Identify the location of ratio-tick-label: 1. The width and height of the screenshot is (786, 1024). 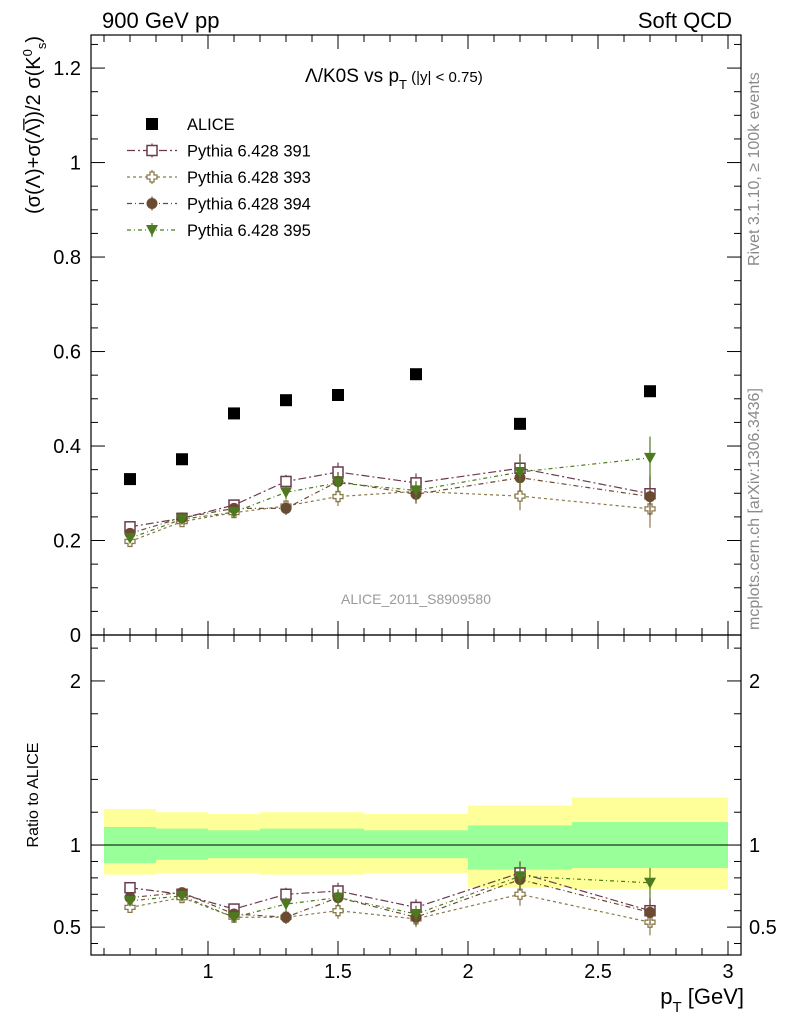
(75, 846).